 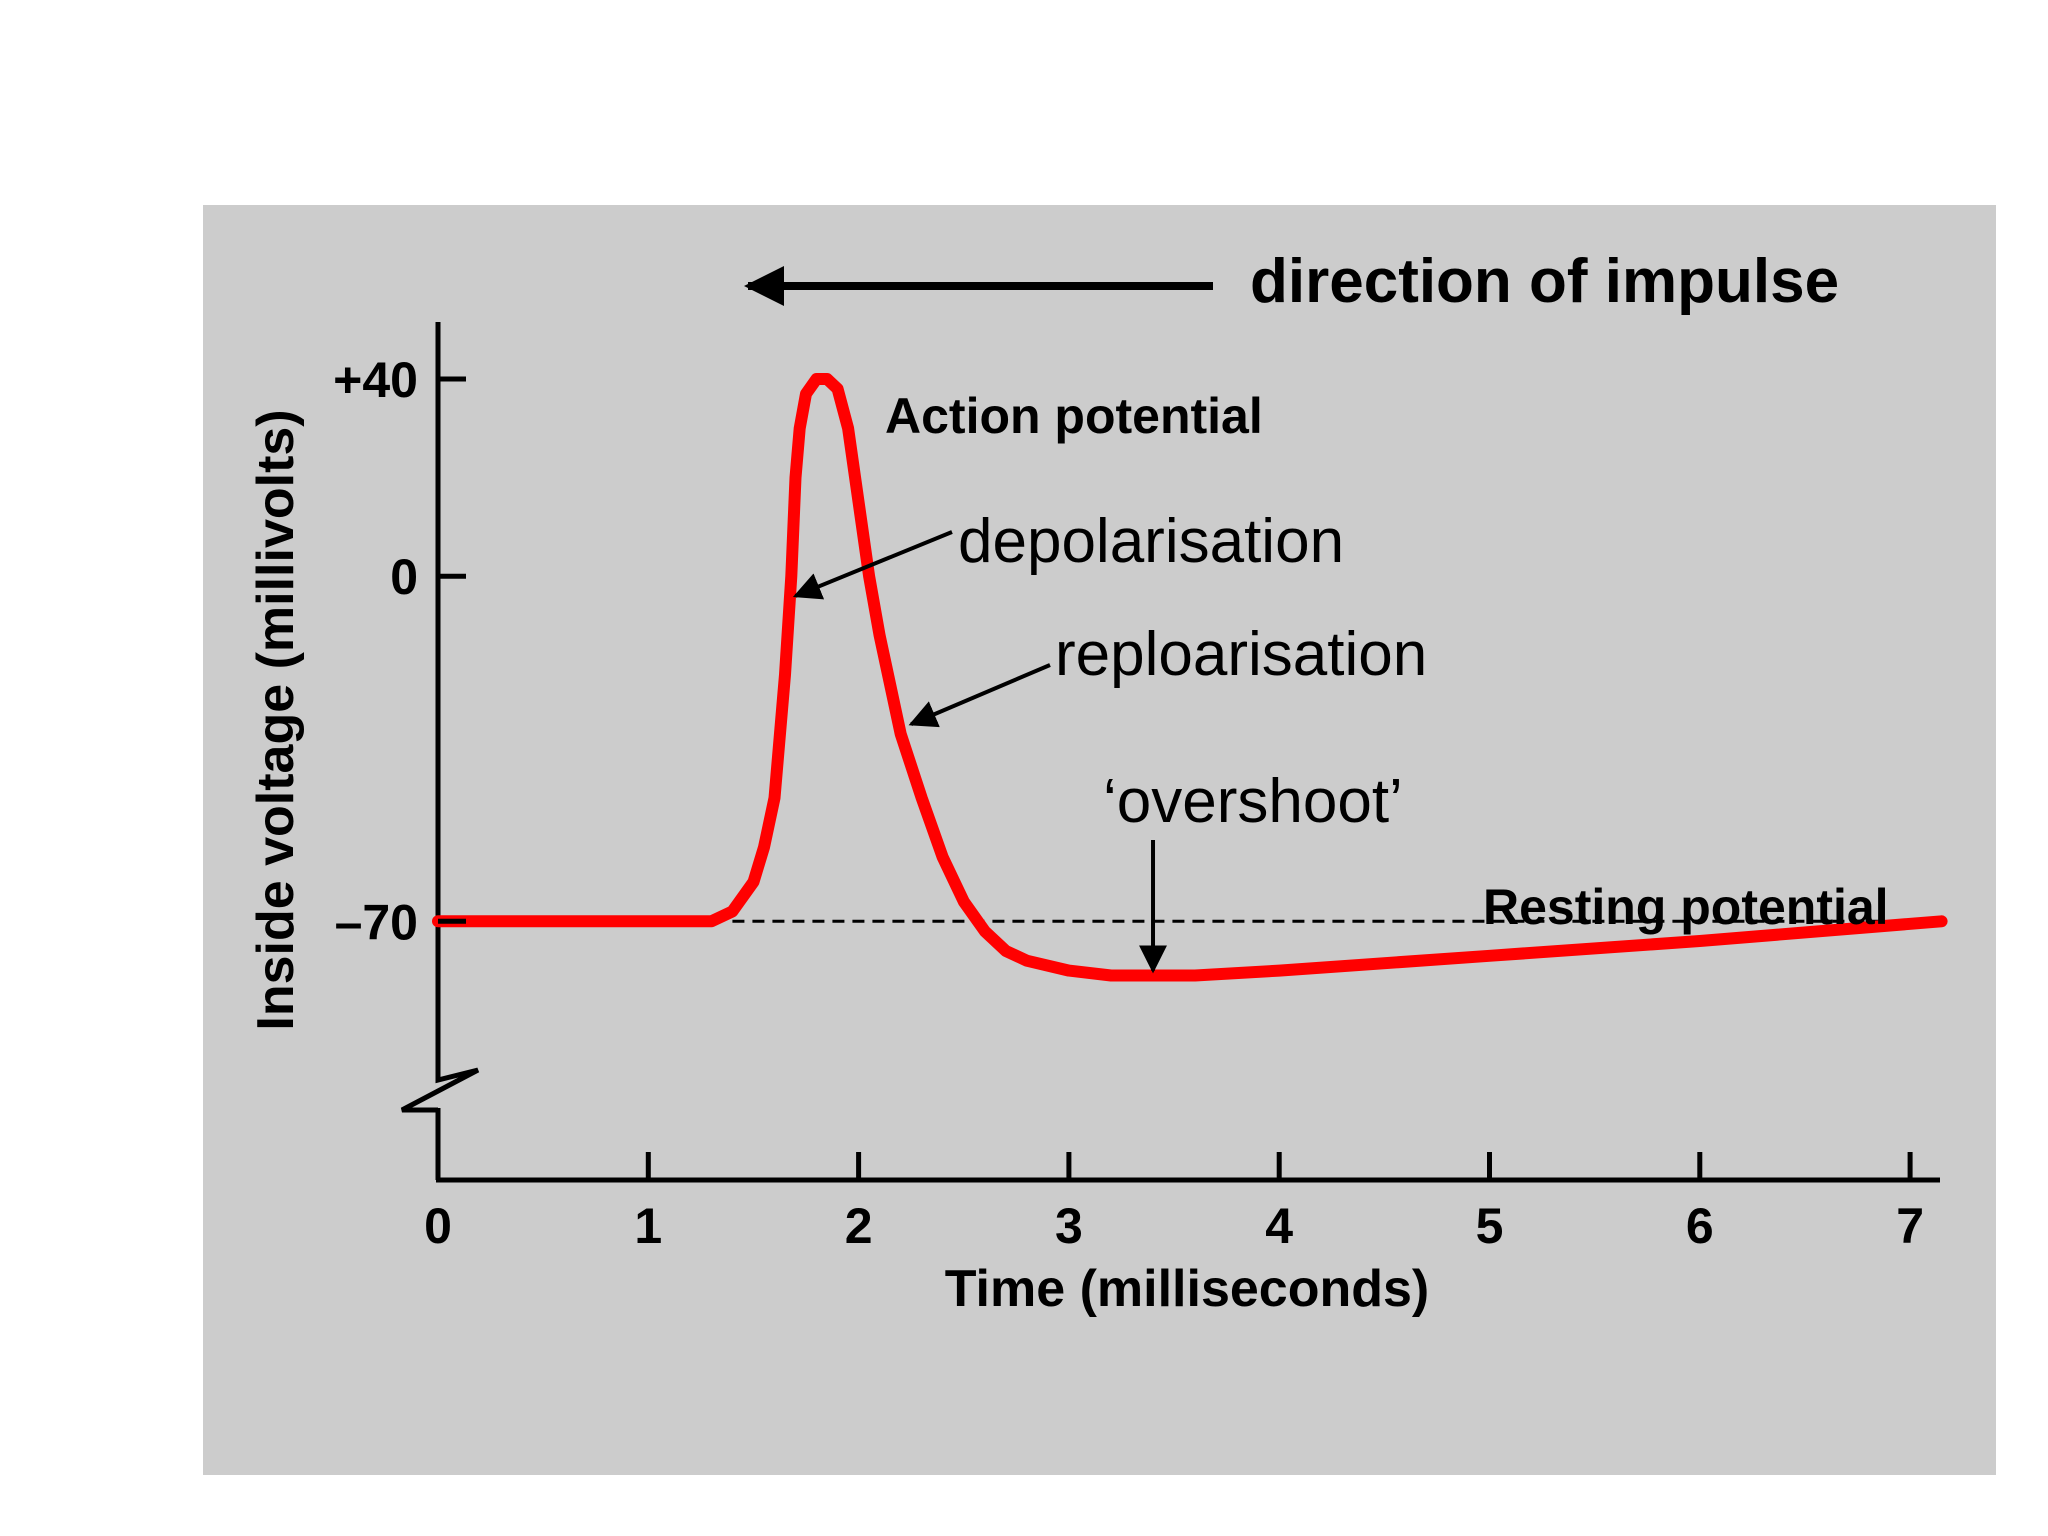 What do you see at coordinates (376, 922) in the screenshot?
I see `y-tick-label: –70` at bounding box center [376, 922].